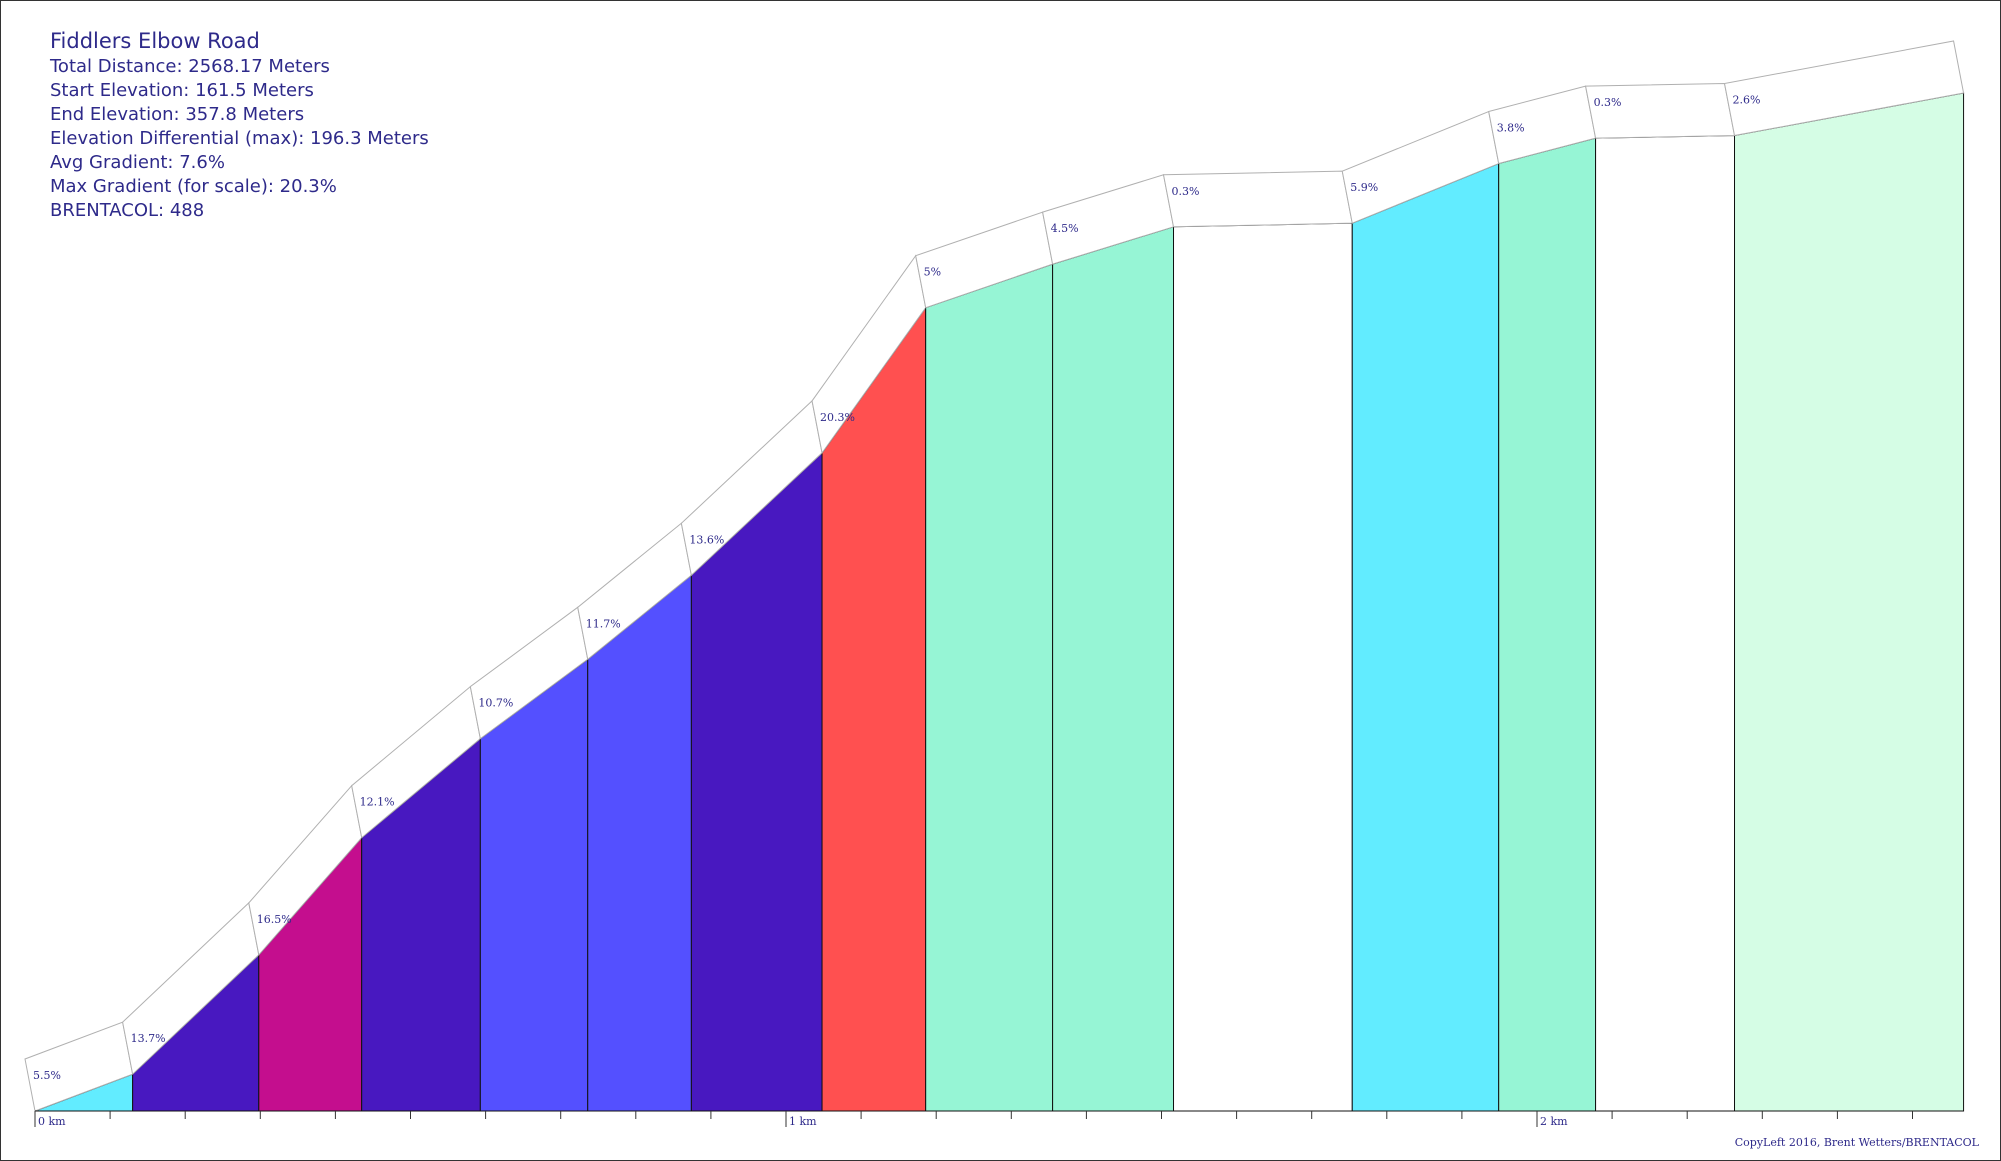 The image size is (2001, 1161). Describe the element at coordinates (1856, 1142) in the screenshot. I see `copyleft-note: CopyLeft 2016, Brent Wetters/BRENTACOL` at that location.